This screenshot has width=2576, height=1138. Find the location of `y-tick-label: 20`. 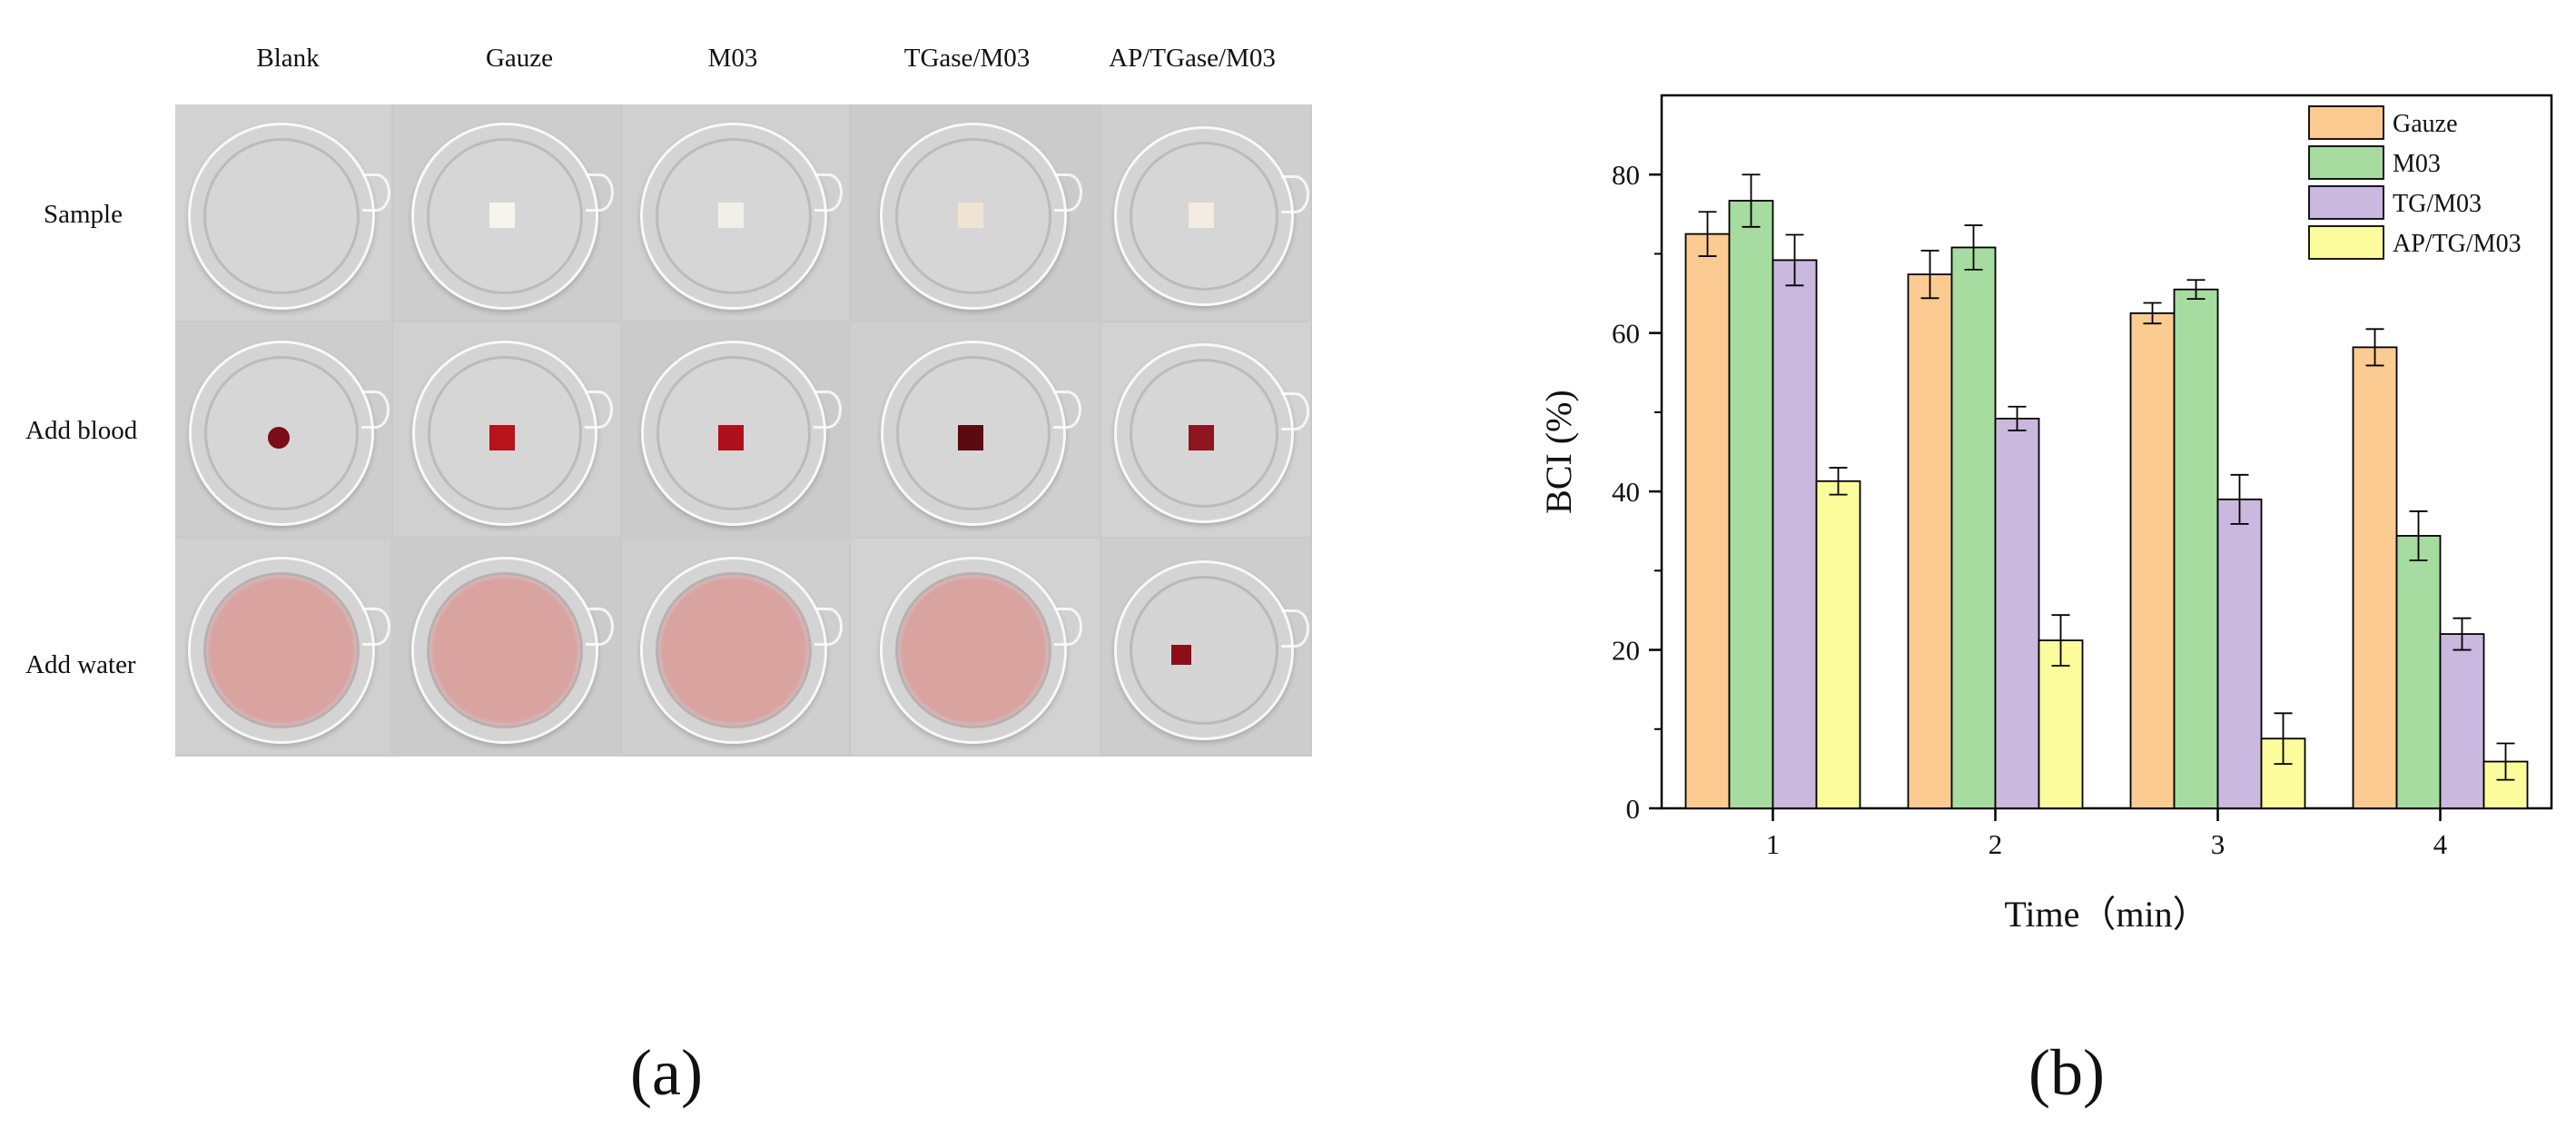

y-tick-label: 20 is located at coordinates (1626, 651).